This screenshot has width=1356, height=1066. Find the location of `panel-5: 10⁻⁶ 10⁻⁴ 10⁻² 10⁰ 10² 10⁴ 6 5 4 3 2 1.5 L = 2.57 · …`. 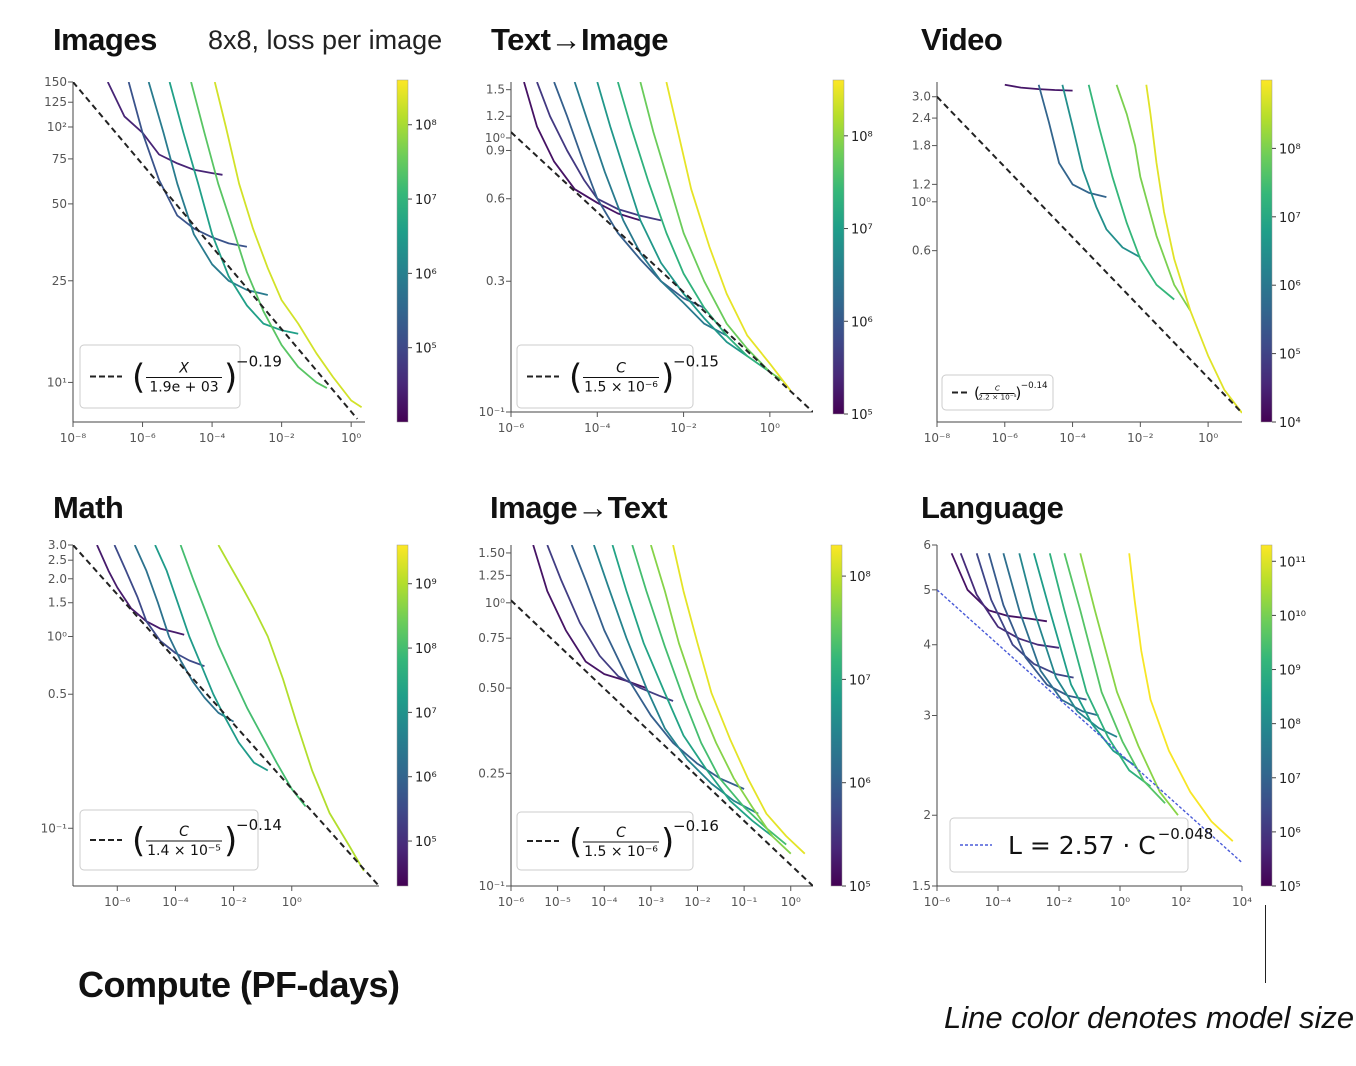

panel-5: 10⁻⁶ 10⁻⁴ 10⁻² 10⁰ 10² 10⁴ 6 5 4 3 2 1.5 L = 2.57 · … is located at coordinates (1109, 723).